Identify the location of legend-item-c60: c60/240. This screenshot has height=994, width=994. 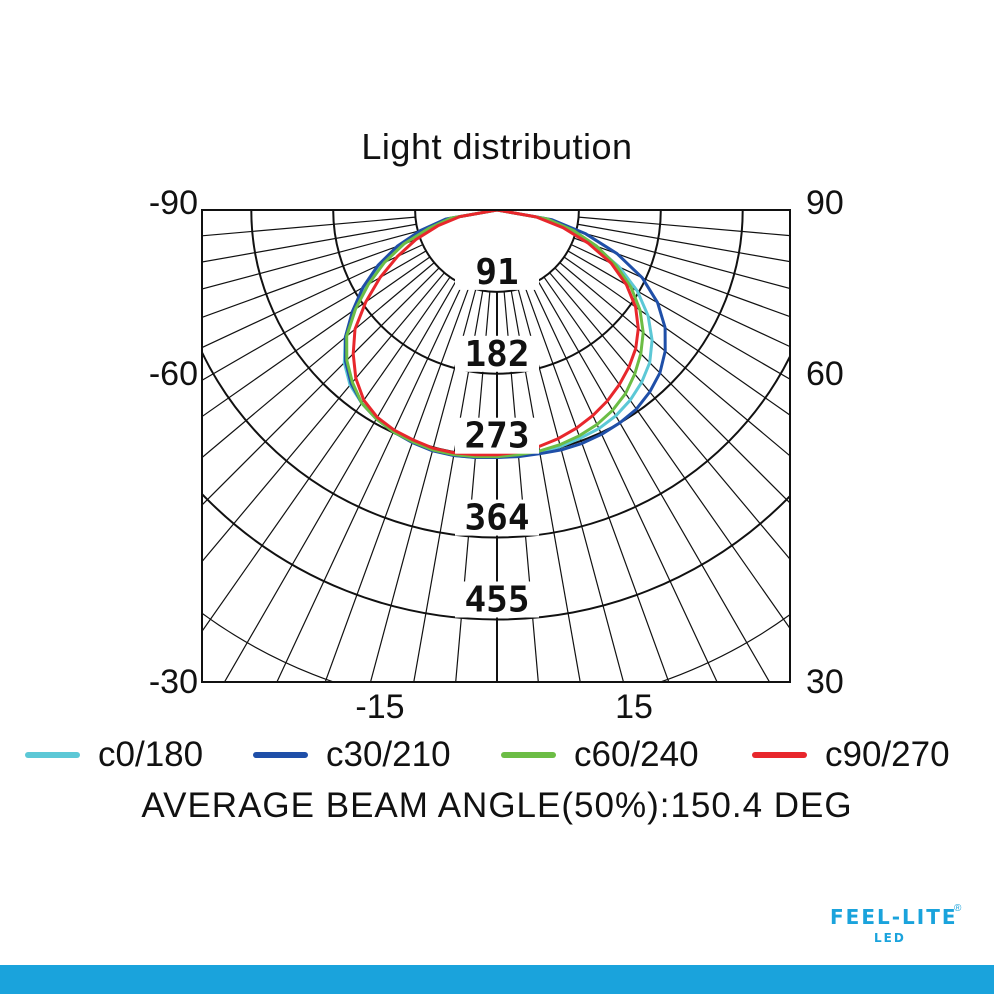
(600, 755).